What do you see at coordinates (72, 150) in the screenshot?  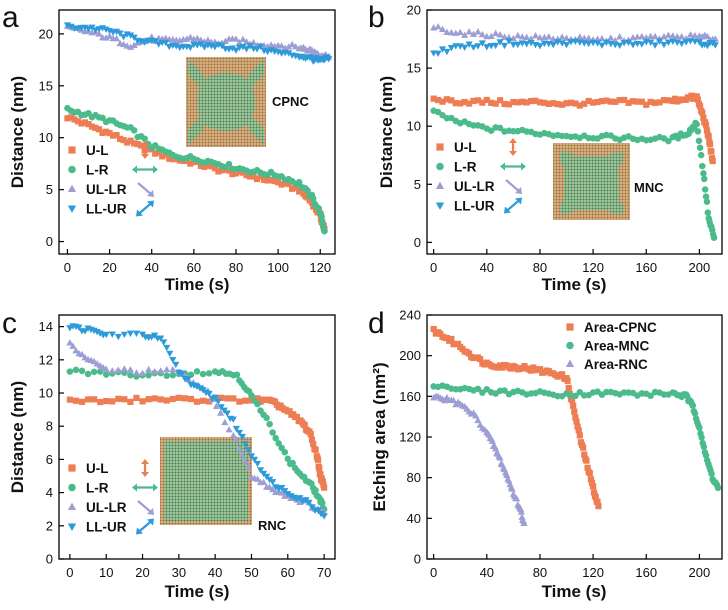 I see `legend-marker-u-l` at bounding box center [72, 150].